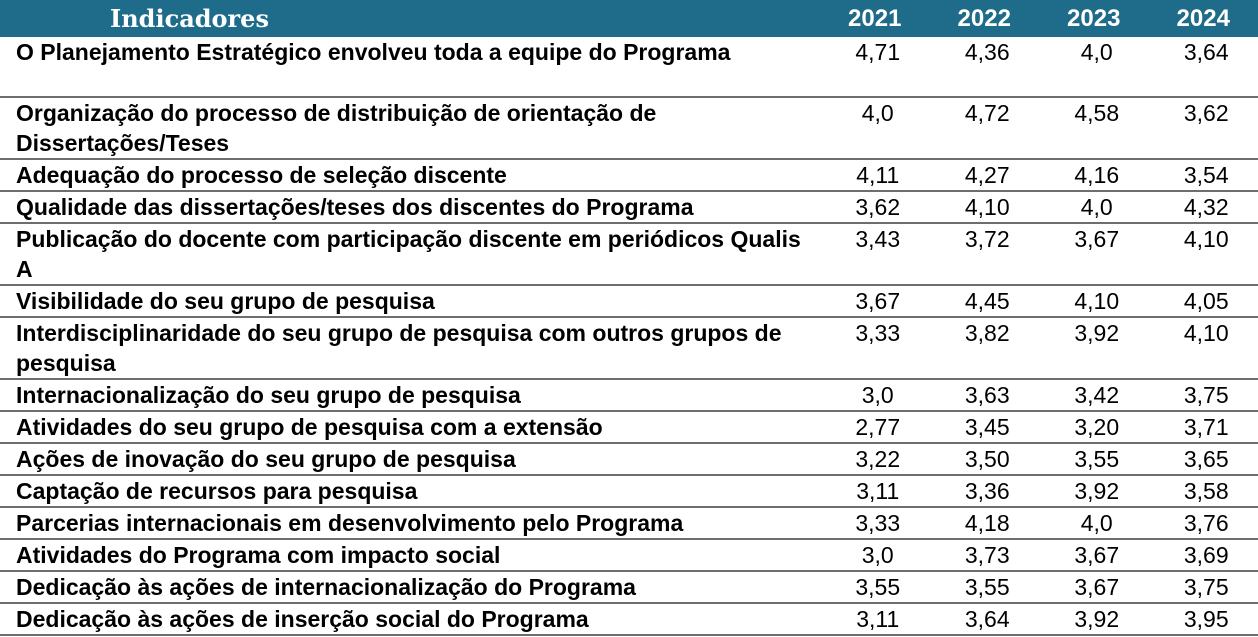 This screenshot has width=1258, height=637. What do you see at coordinates (875, 175) in the screenshot?
I see `value-2021: 4,11` at bounding box center [875, 175].